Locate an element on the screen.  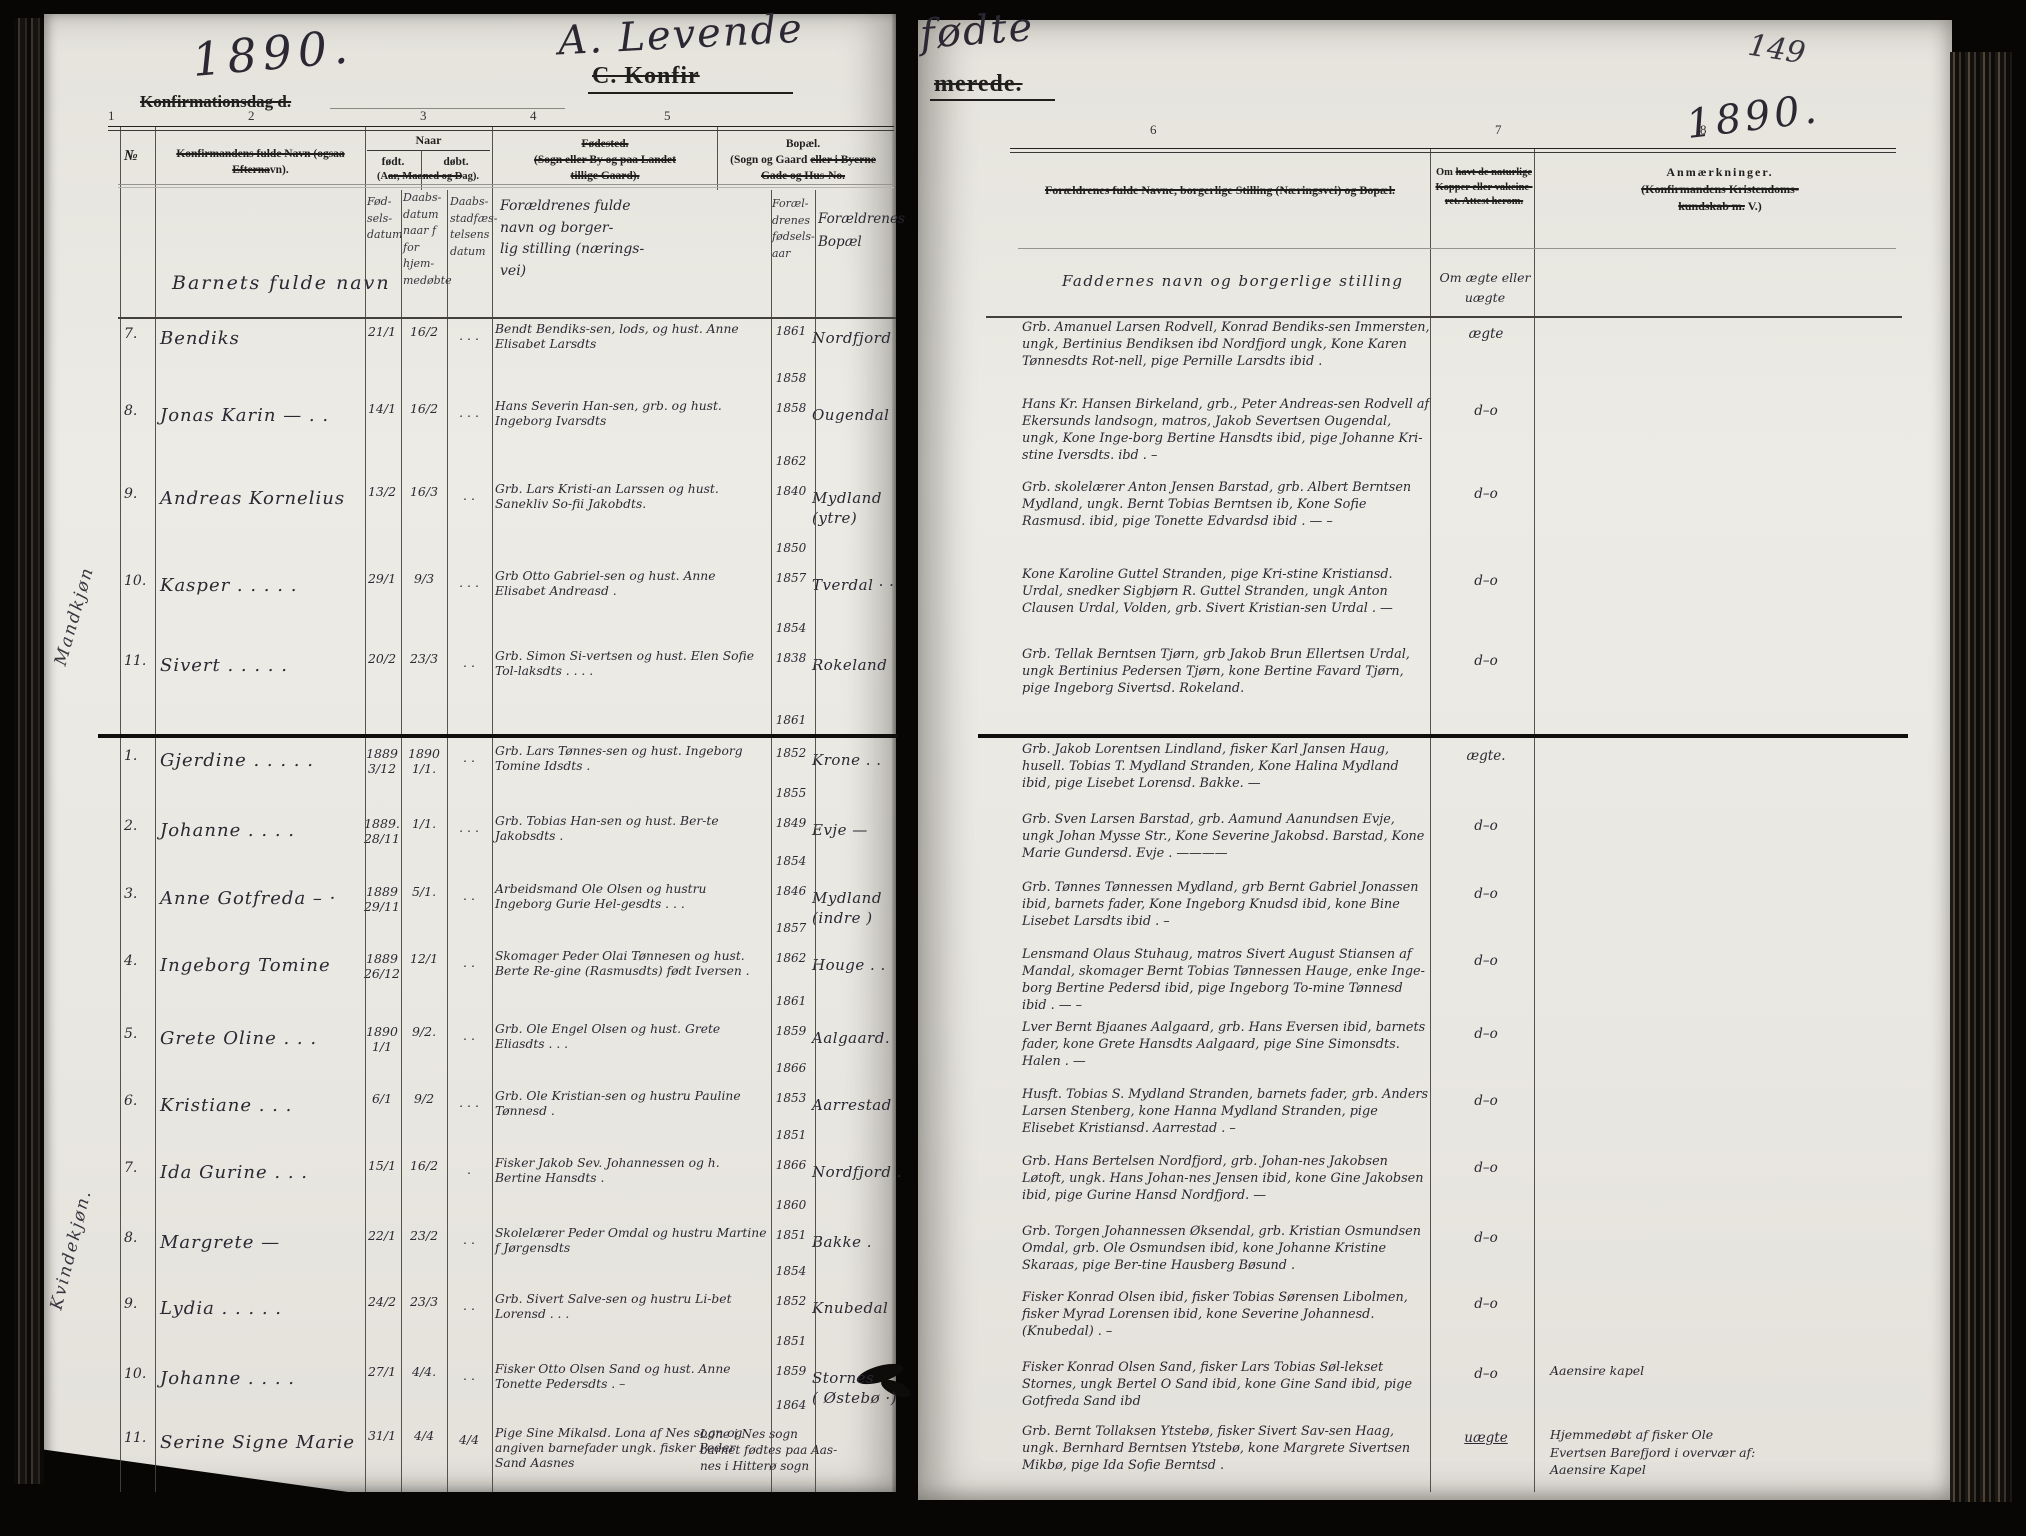
birth-date: 6/1 is located at coordinates (382, 1098).